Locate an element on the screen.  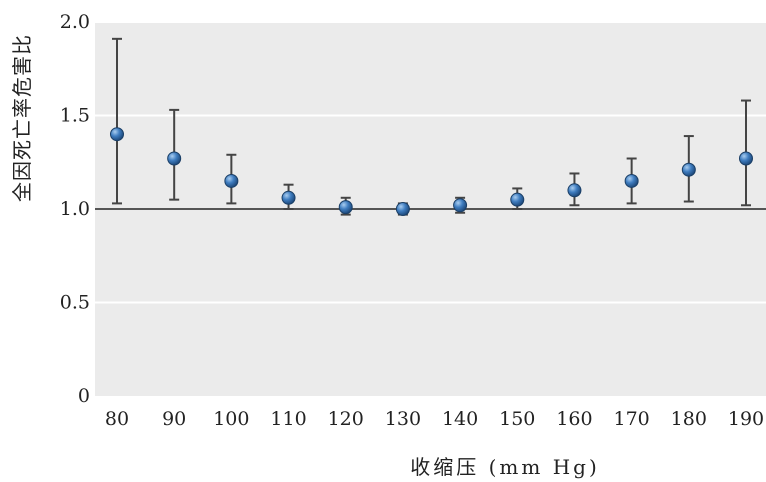
x-tick-label: 120 is located at coordinates (346, 419).